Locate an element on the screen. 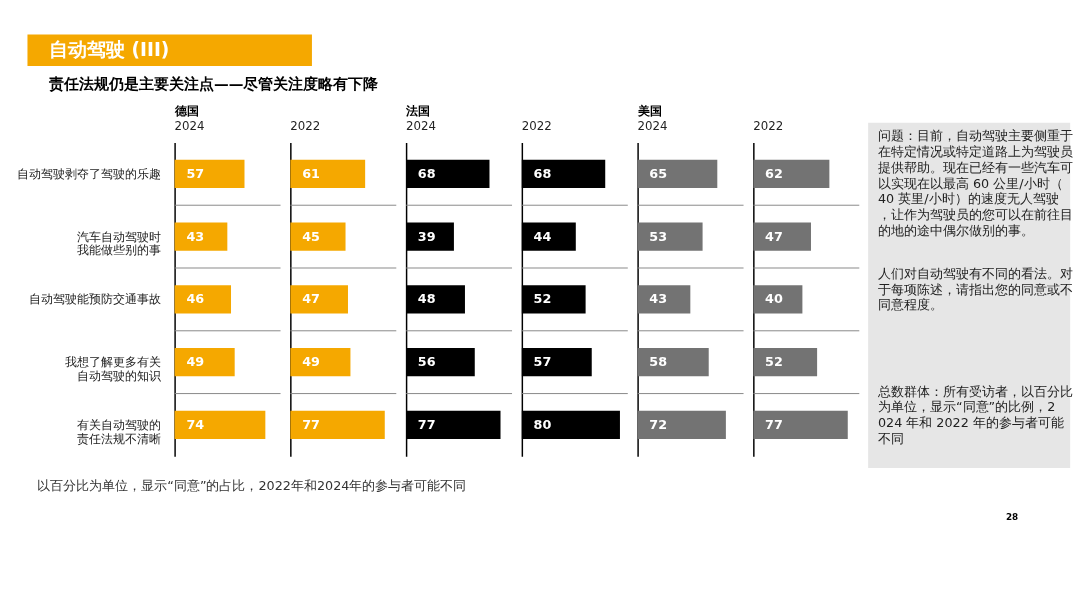 Image resolution: width=1080 pixels, height=608 pixels. y-tick-label: 有关自动驾驶的责任法规不清晰 is located at coordinates (119, 431).